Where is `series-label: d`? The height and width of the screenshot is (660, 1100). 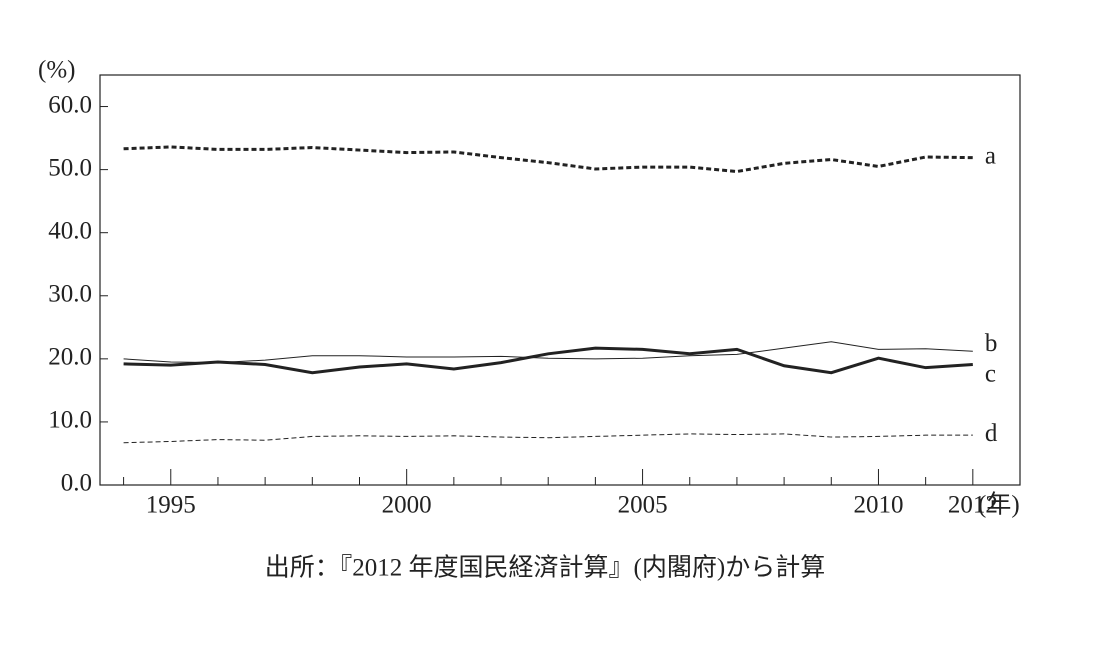
series-label: d is located at coordinates (991, 433).